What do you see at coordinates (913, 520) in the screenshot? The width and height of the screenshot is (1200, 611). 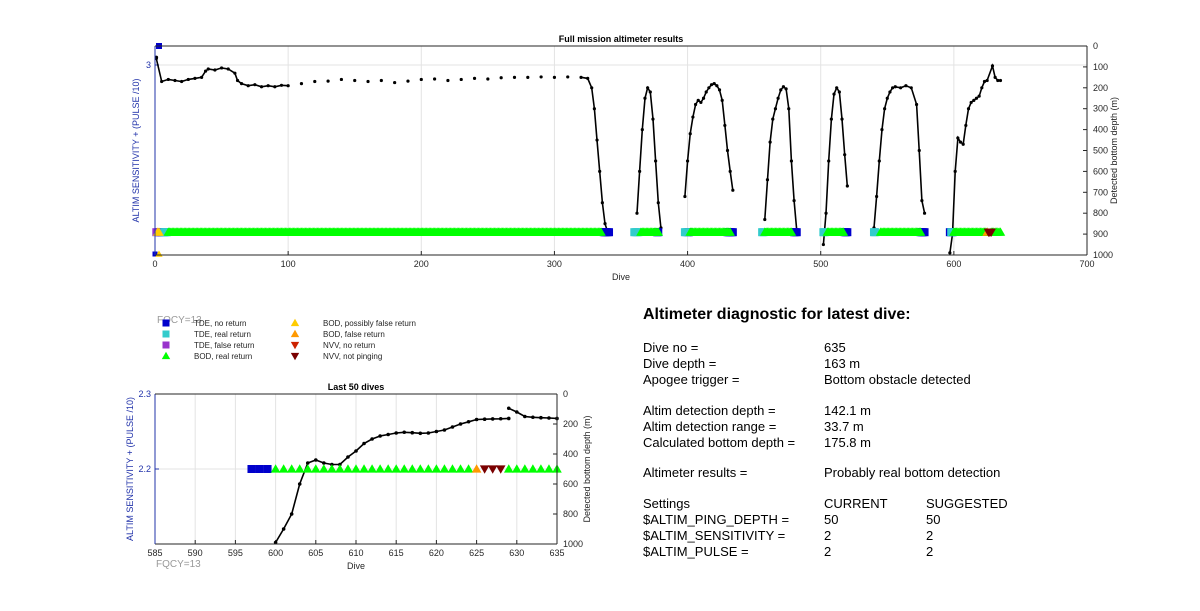 I see `setting-row: $ALTIM_PING_DEPTH = 50 50` at bounding box center [913, 520].